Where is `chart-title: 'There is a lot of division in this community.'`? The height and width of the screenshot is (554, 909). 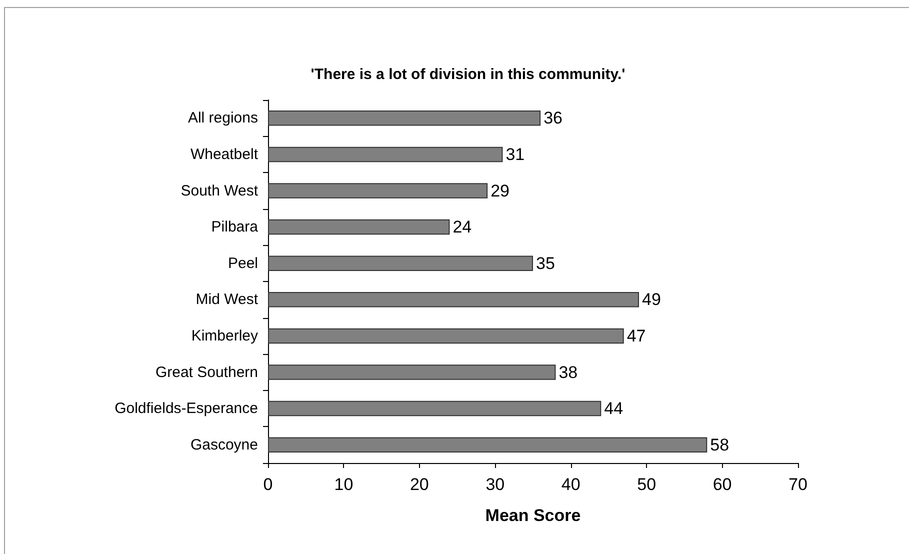 chart-title: 'There is a lot of division in this community.' is located at coordinates (468, 74).